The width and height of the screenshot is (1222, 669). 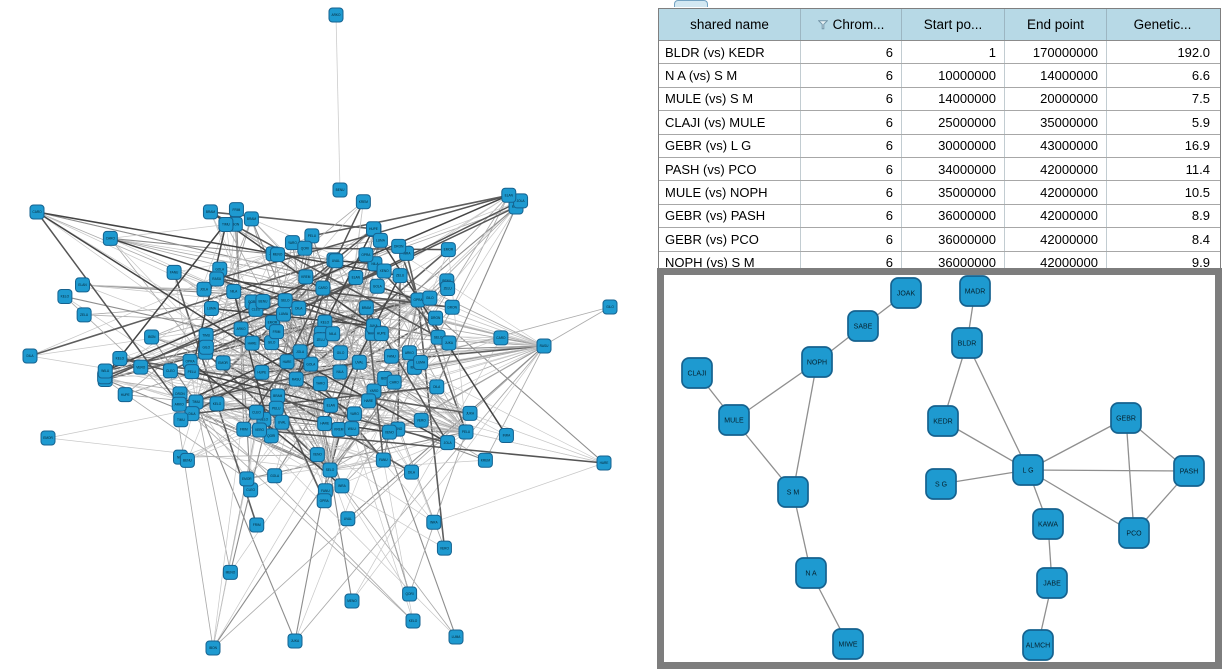 What do you see at coordinates (817, 362) in the screenshot?
I see `network-node: NOPH` at bounding box center [817, 362].